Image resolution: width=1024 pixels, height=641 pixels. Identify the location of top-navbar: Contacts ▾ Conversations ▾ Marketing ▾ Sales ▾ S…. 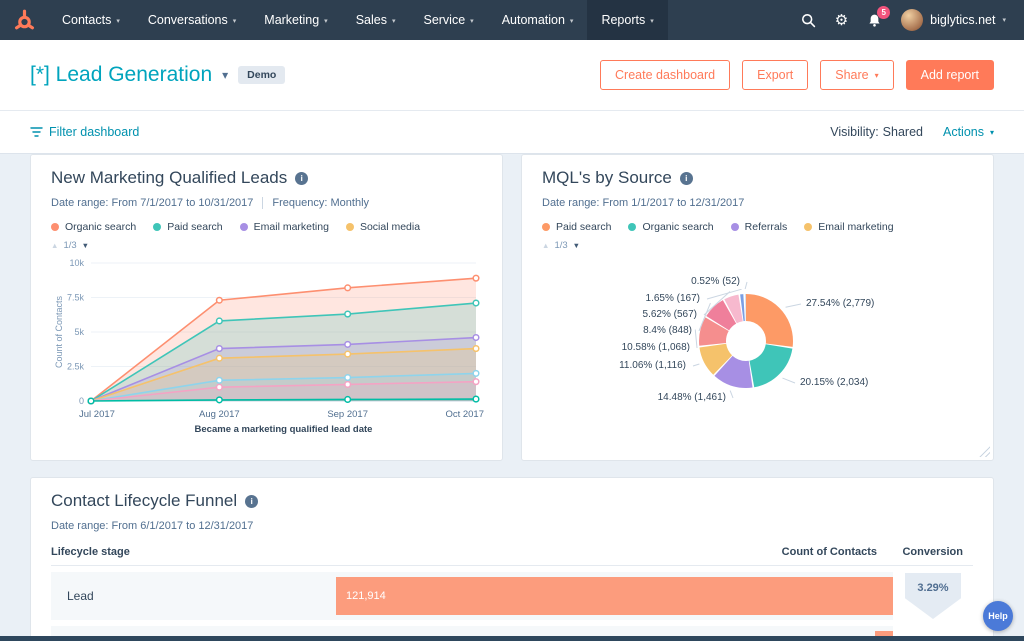
(512, 20).